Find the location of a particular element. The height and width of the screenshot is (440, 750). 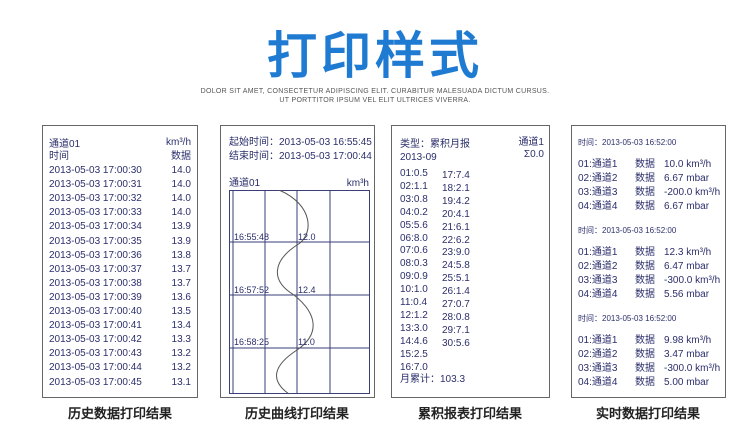

history-row-time: 2013-05-03 17:00:42 is located at coordinates (95, 340).